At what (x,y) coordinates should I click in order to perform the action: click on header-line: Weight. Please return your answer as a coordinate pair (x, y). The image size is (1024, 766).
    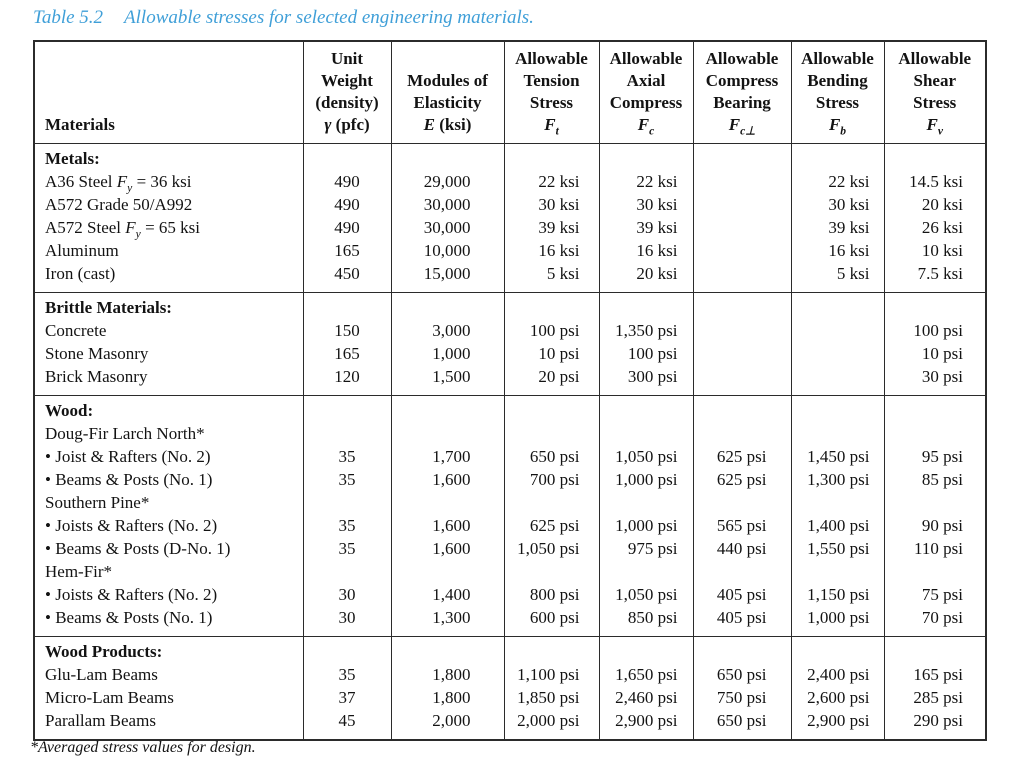
    Looking at the image, I should click on (347, 80).